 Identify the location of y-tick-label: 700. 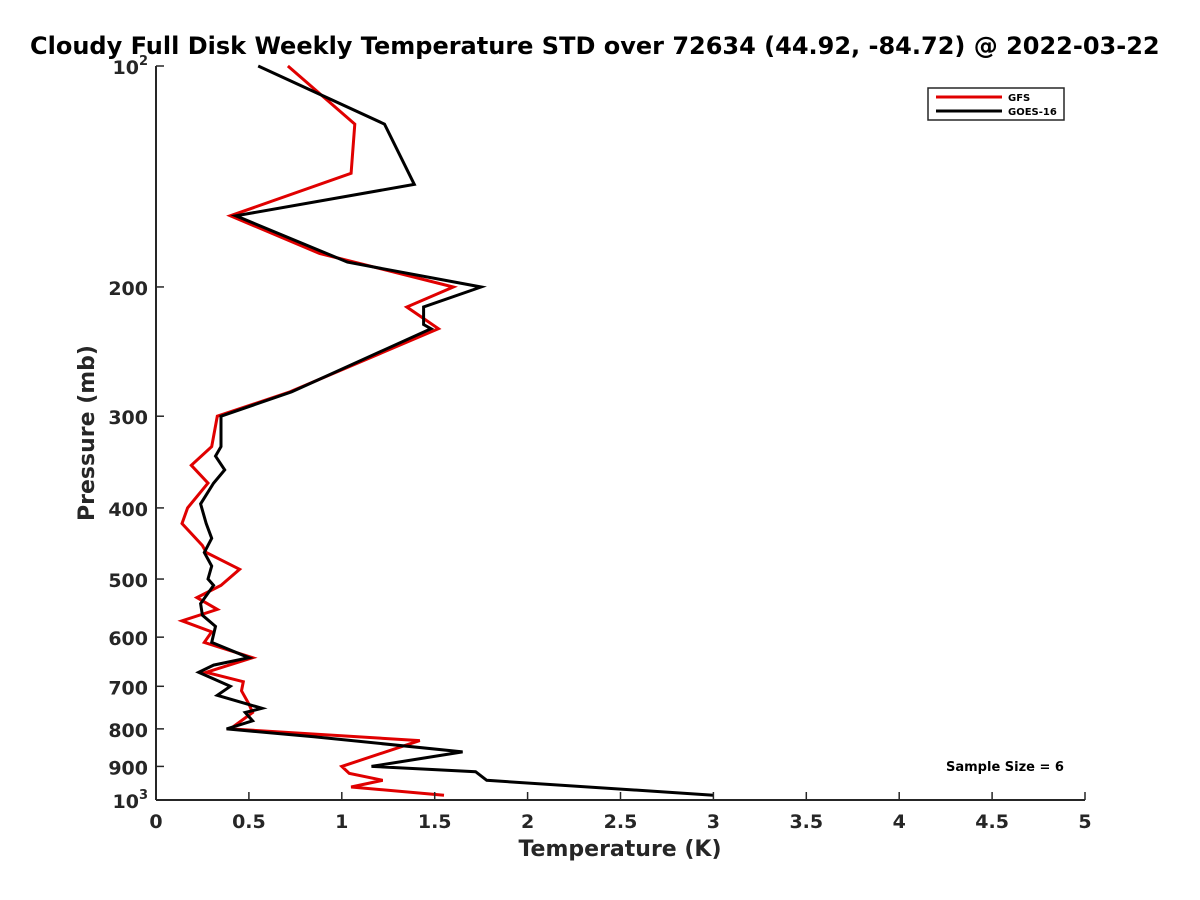
(128, 688).